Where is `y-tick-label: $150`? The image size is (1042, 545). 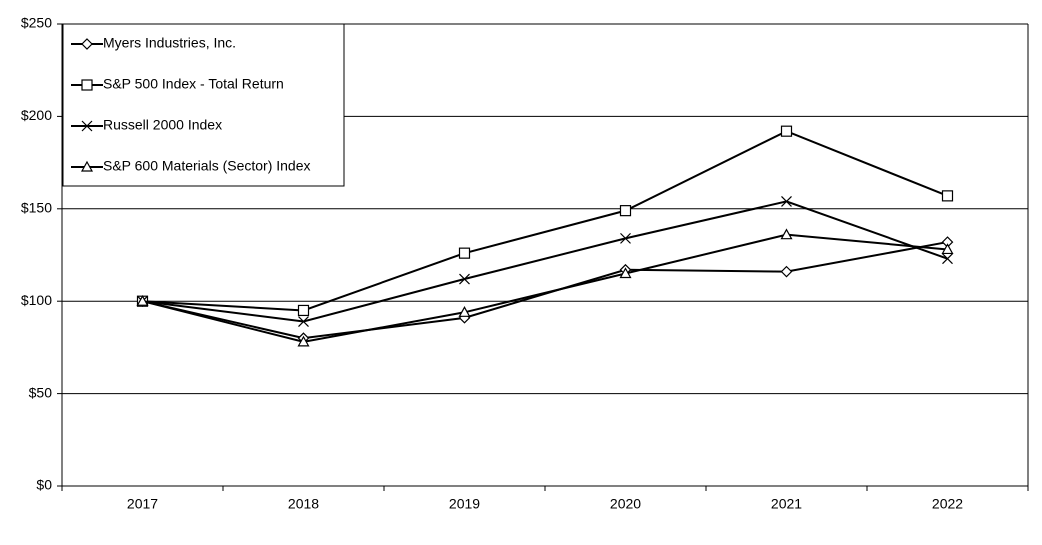 y-tick-label: $150 is located at coordinates (36, 208).